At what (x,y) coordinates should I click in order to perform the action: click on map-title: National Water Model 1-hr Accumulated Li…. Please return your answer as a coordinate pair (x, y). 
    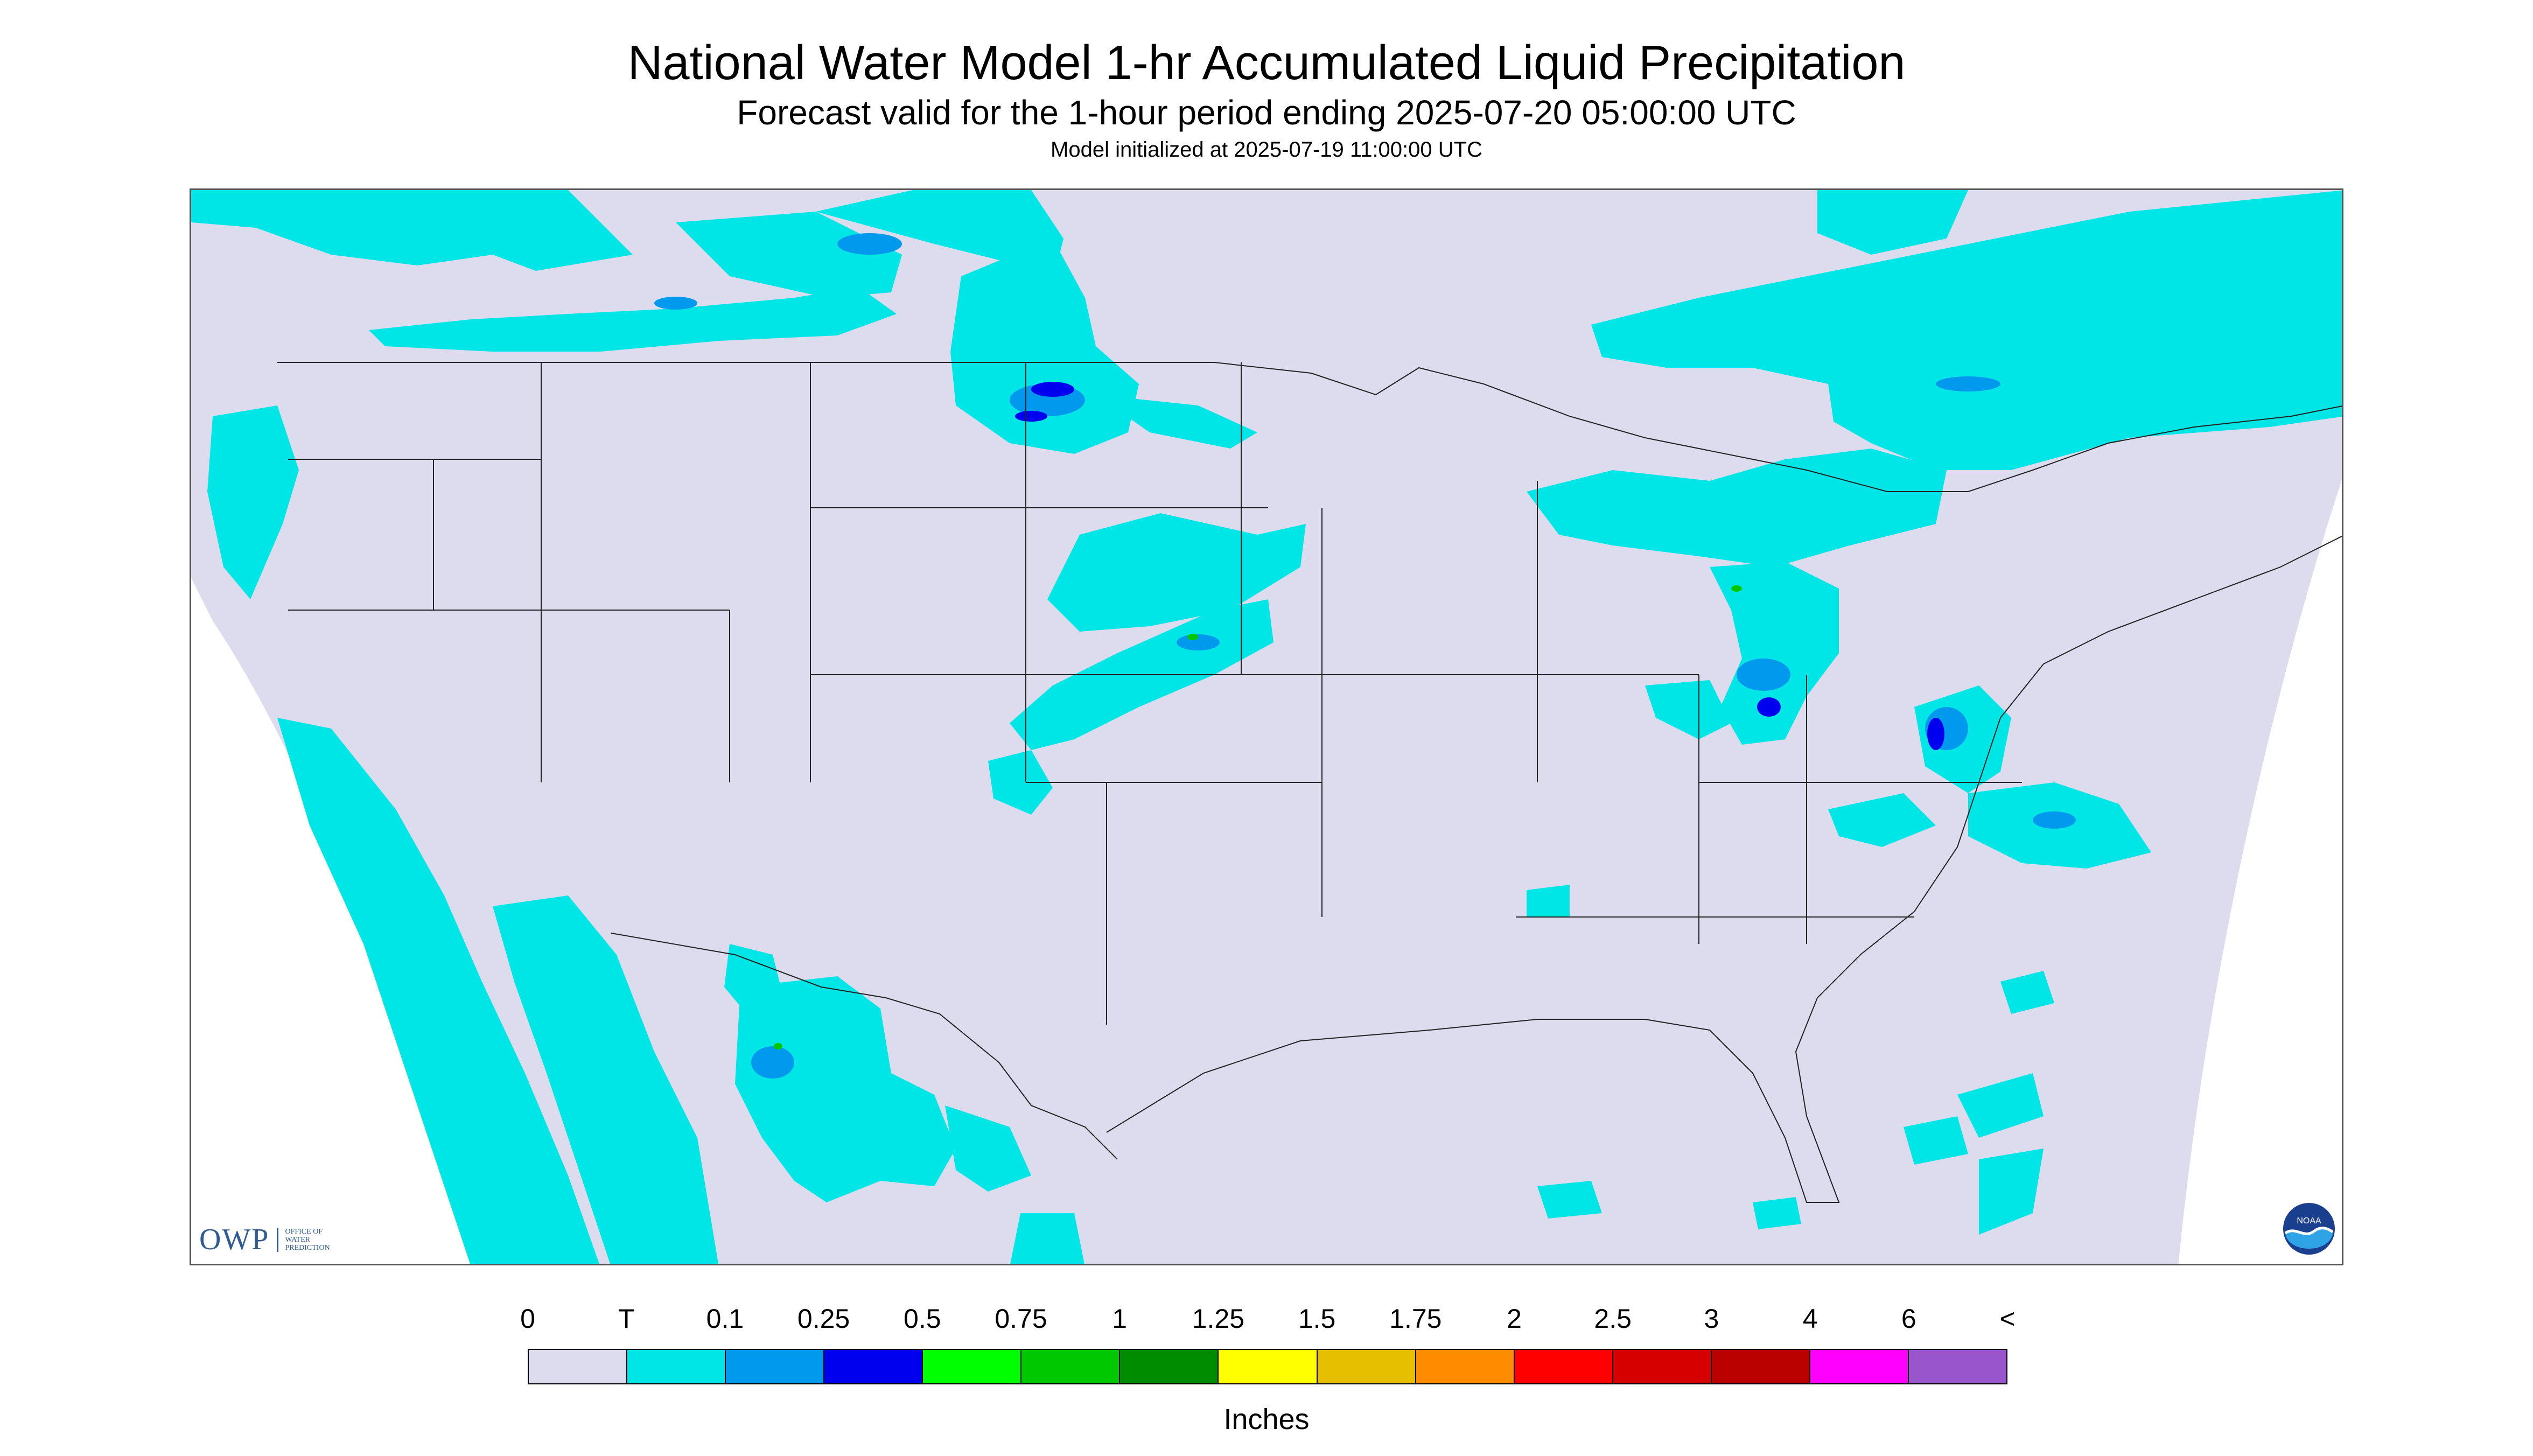
    Looking at the image, I should click on (1266, 63).